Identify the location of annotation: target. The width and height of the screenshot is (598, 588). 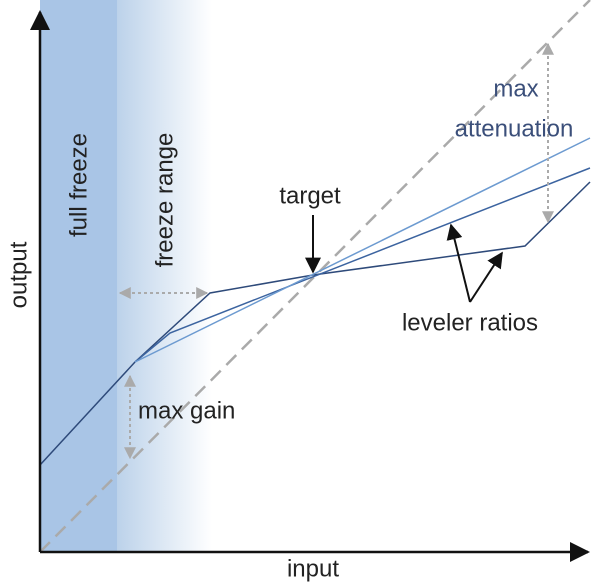
(310, 195).